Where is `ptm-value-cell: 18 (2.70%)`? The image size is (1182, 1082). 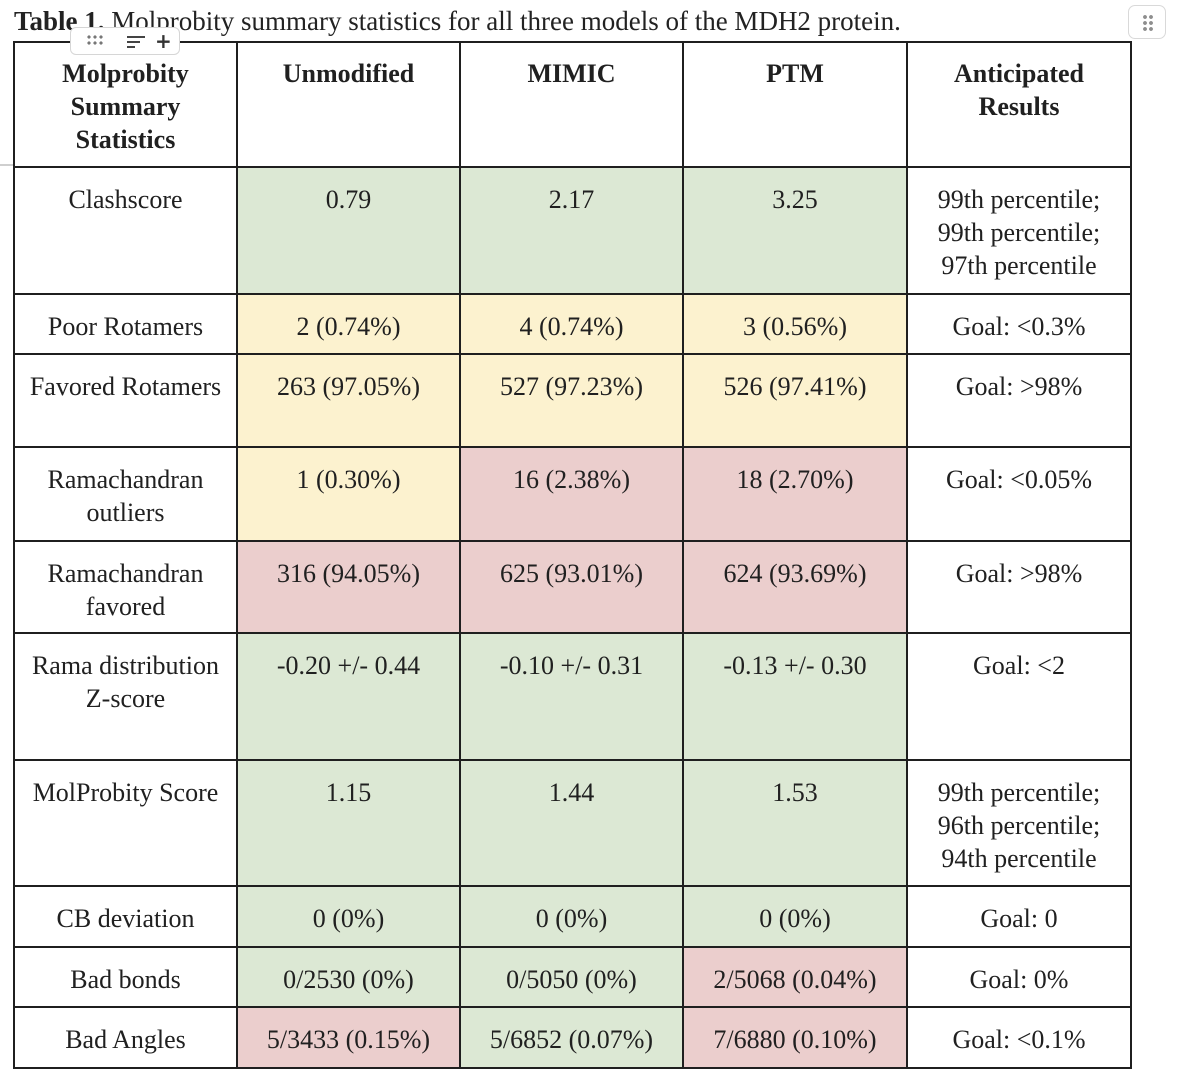 ptm-value-cell: 18 (2.70%) is located at coordinates (795, 494).